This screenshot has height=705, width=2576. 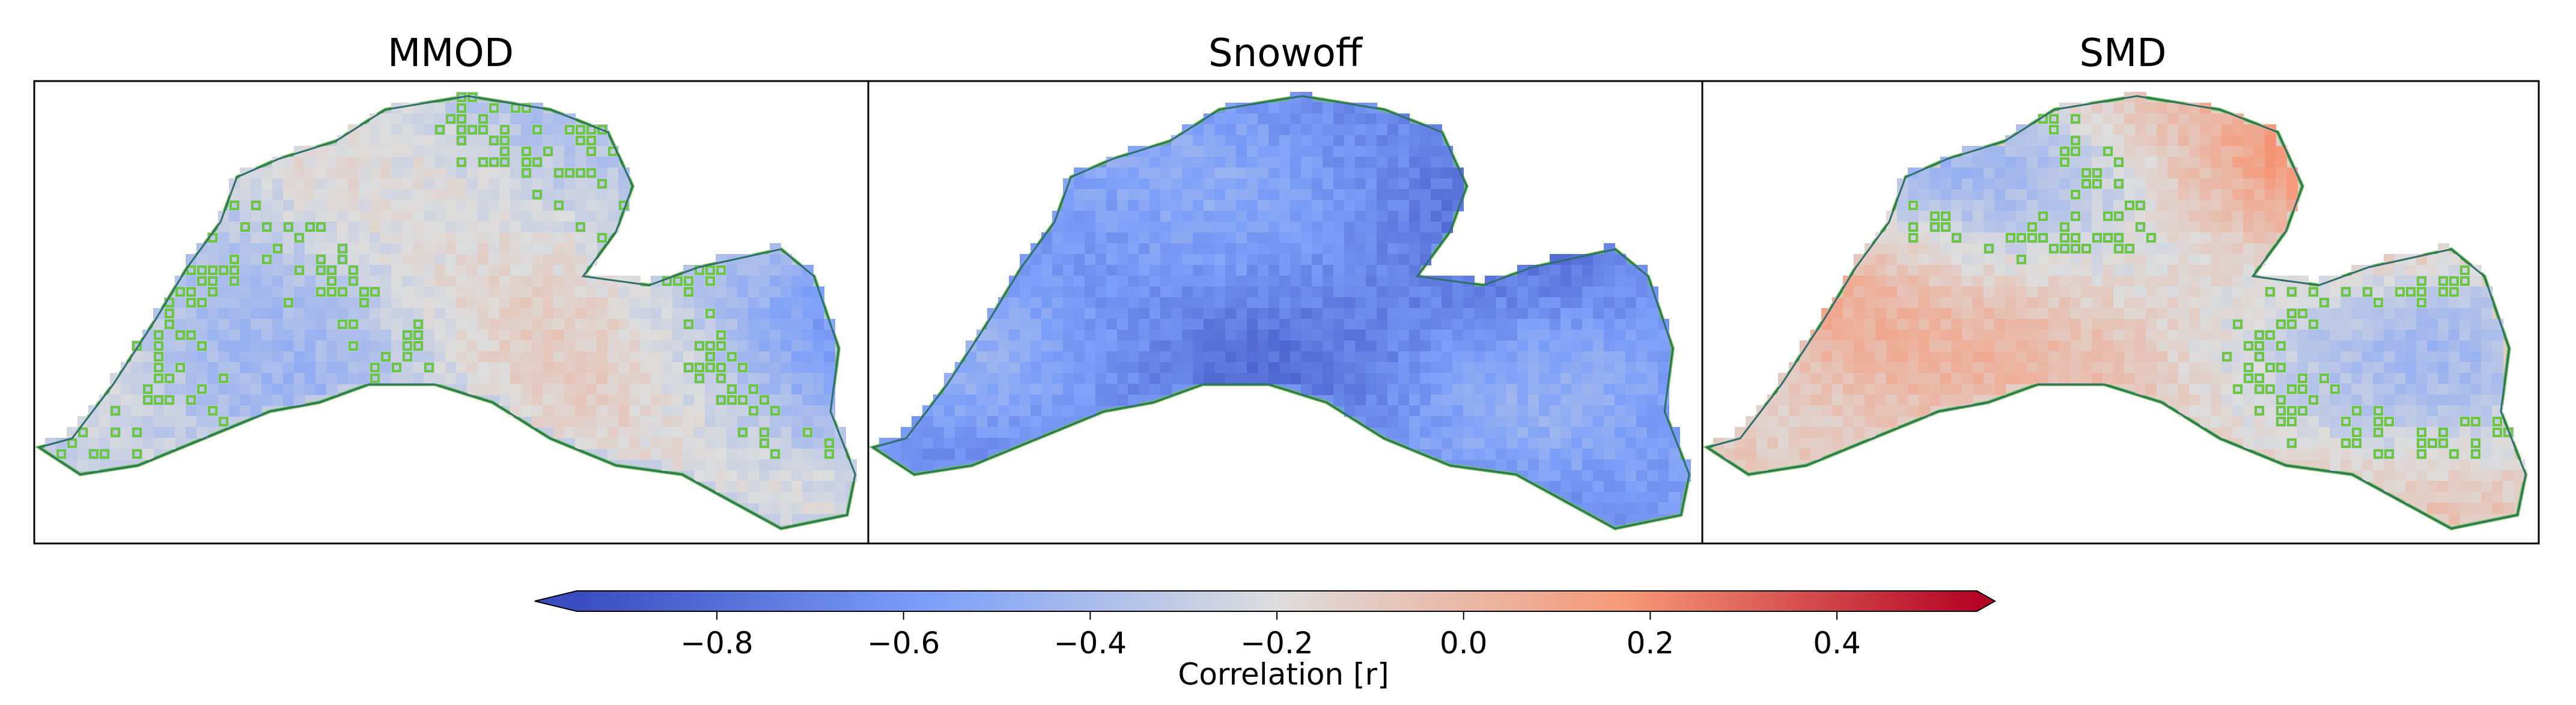 What do you see at coordinates (1090, 643) in the screenshot?
I see `colorbar-tick-label: −0.4` at bounding box center [1090, 643].